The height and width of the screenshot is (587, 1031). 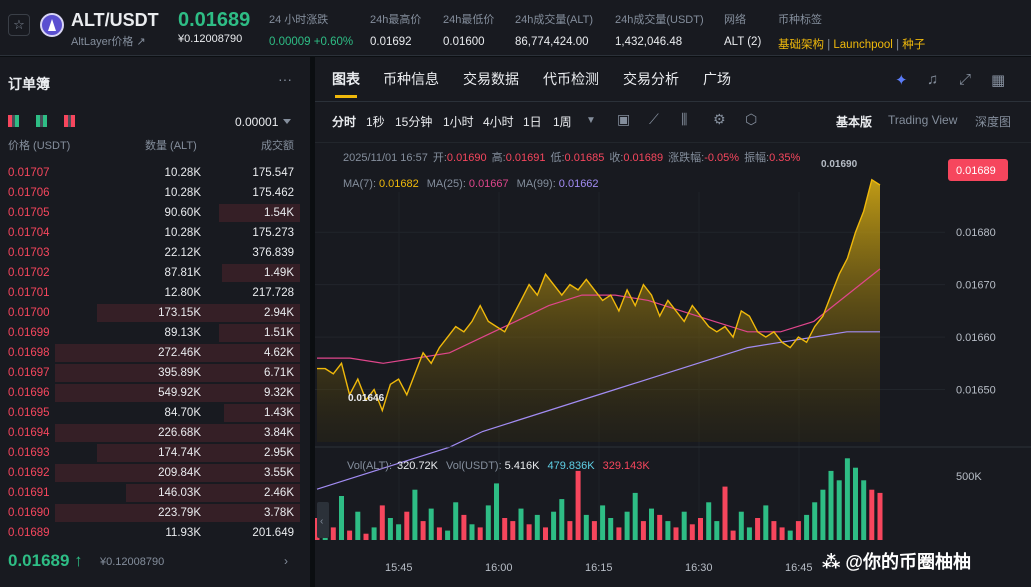 I want to click on orderbook-title: 订单簿, so click(x=29, y=84).